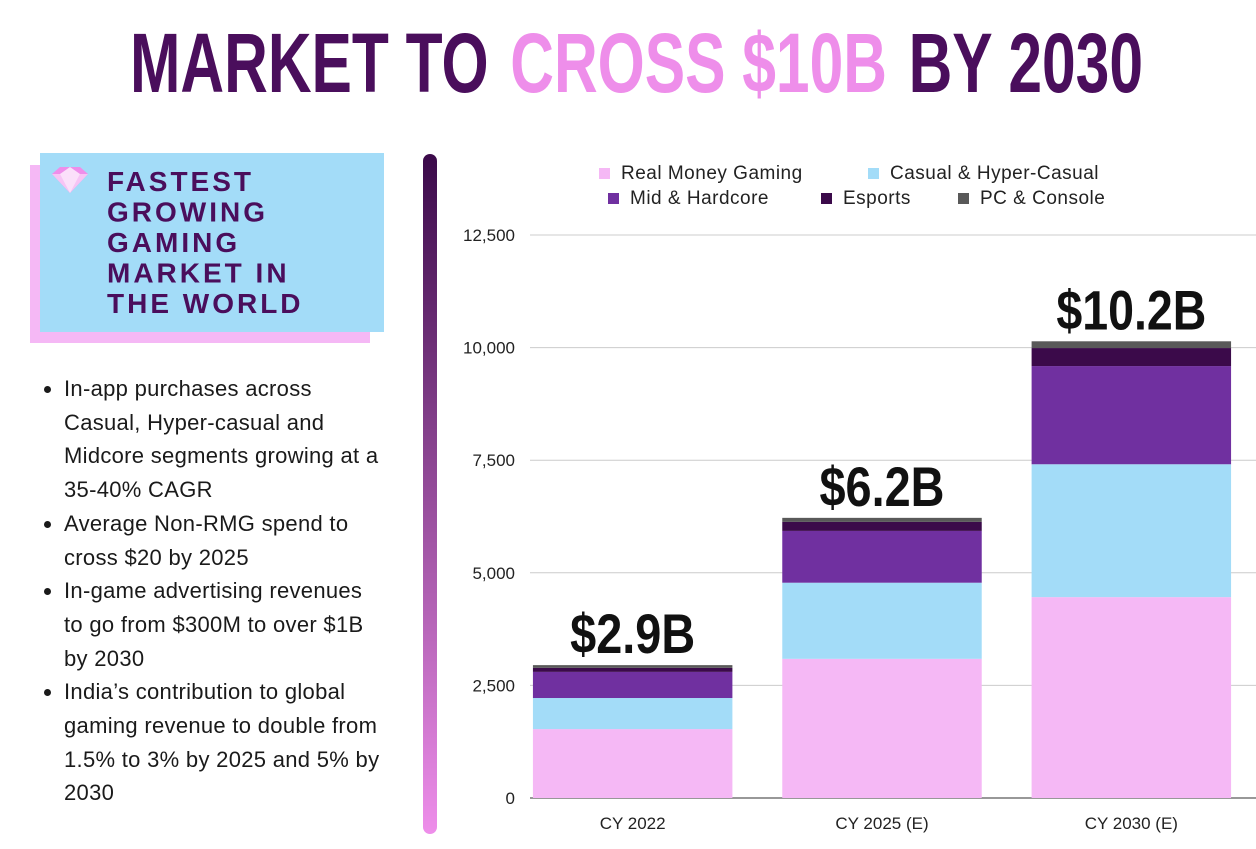 The height and width of the screenshot is (849, 1256). I want to click on diamond-icon, so click(70, 180).